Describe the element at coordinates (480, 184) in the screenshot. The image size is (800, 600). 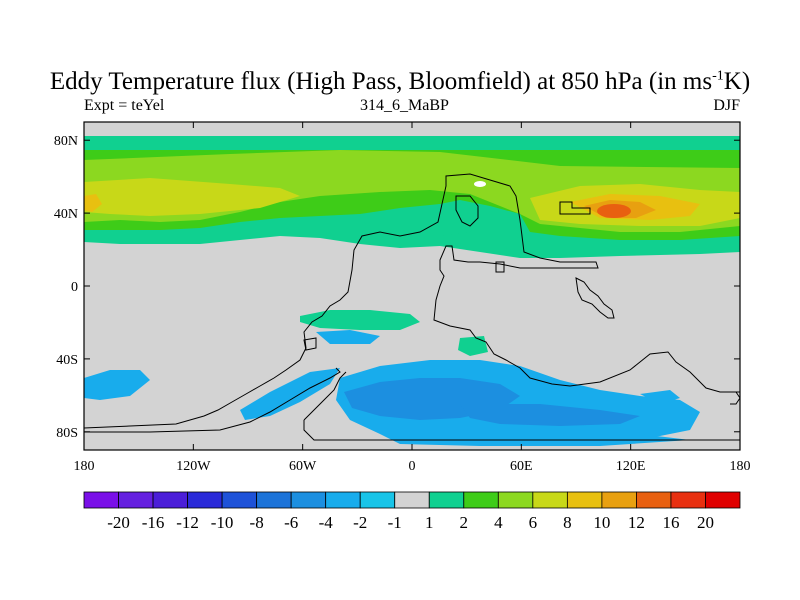
I see `missing-value-patch` at that location.